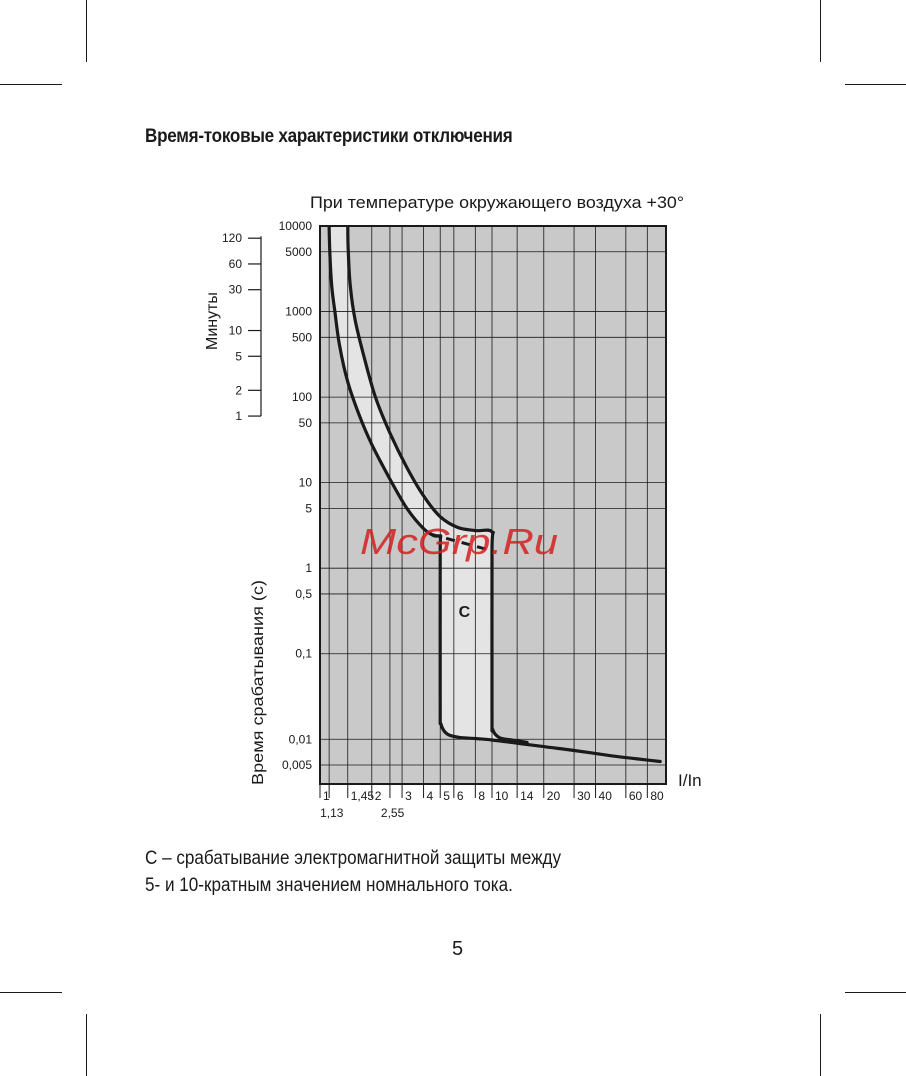 This screenshot has width=906, height=1076. I want to click on page-number: 5, so click(458, 949).